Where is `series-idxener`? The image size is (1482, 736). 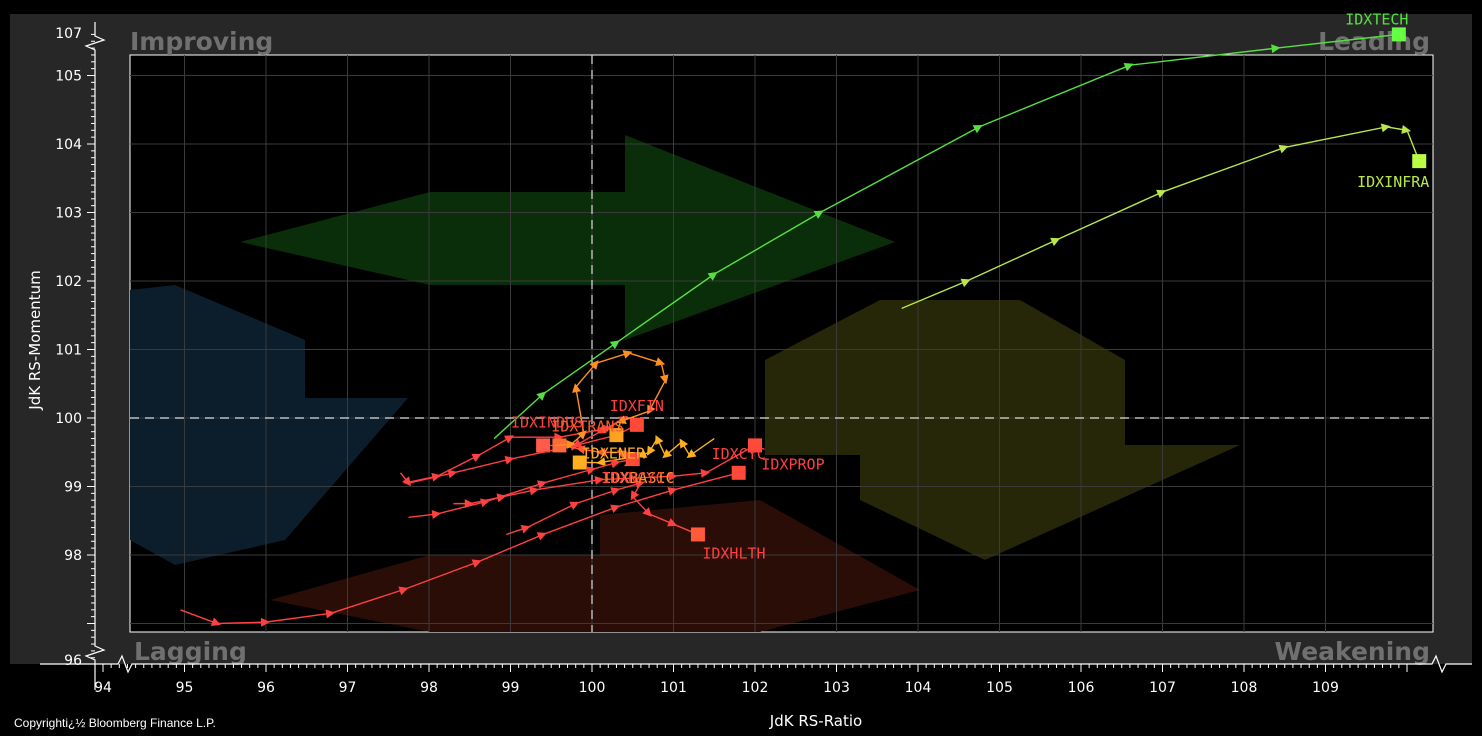 series-idxener is located at coordinates (643, 452).